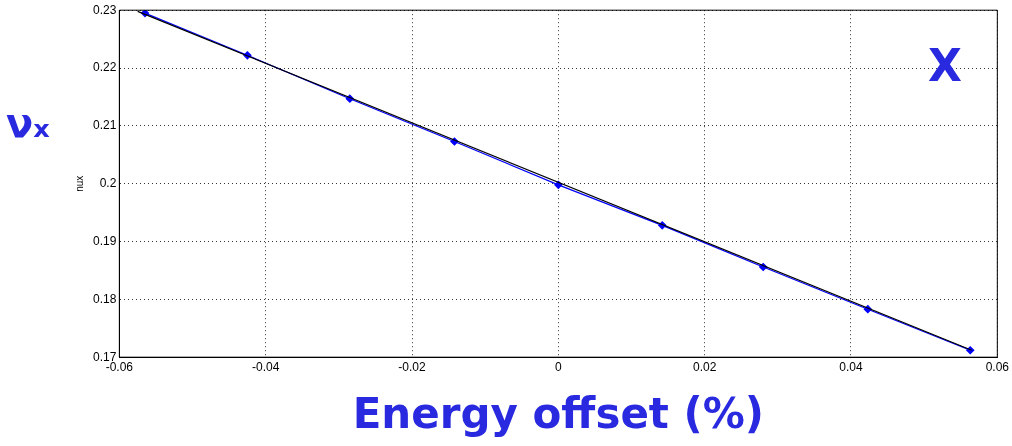  What do you see at coordinates (412, 366) in the screenshot?
I see `x-tick-label: -0.02` at bounding box center [412, 366].